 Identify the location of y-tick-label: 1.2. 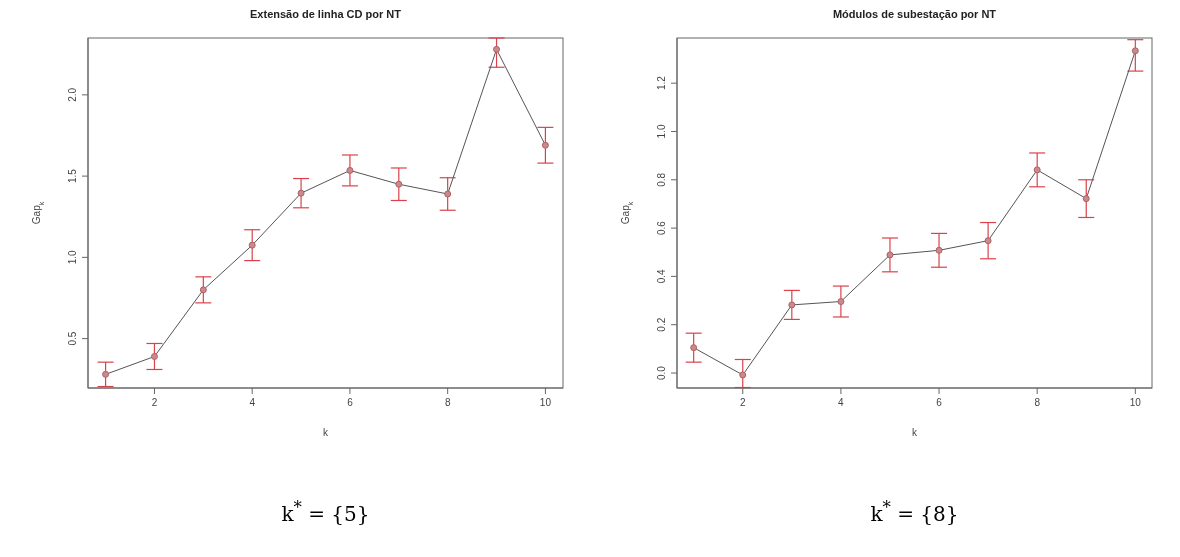
(661, 83).